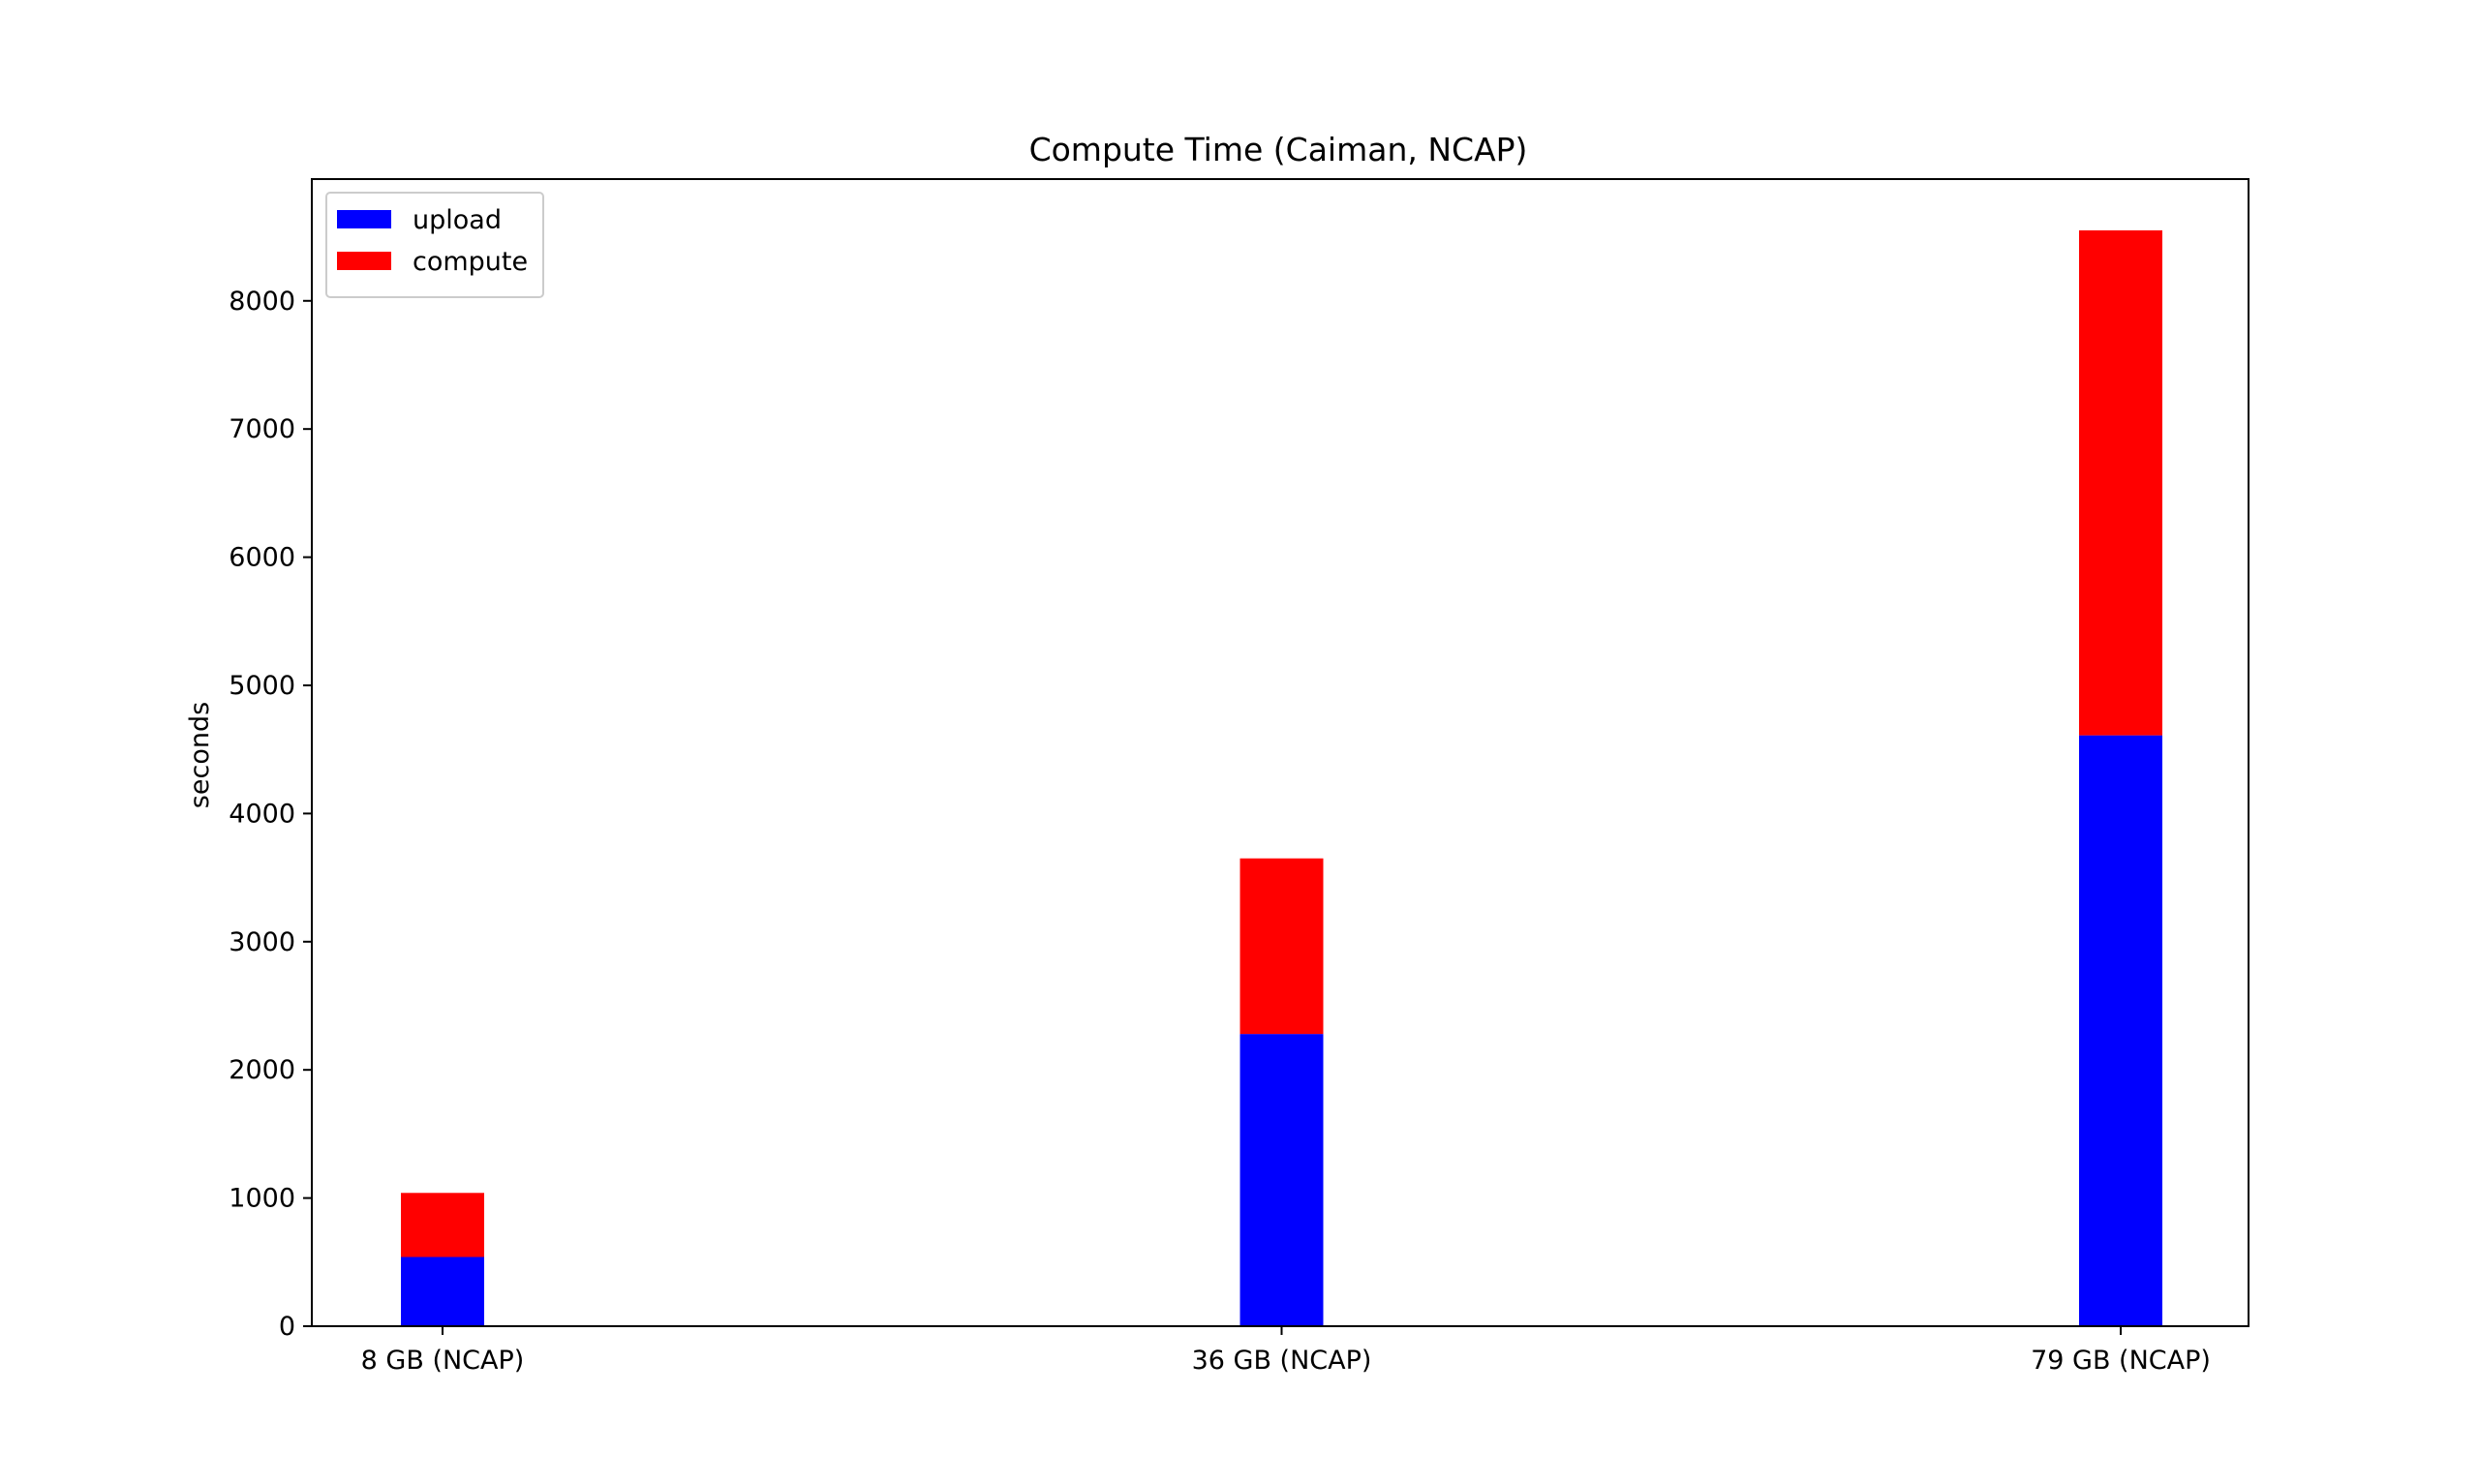  What do you see at coordinates (287, 1327) in the screenshot?
I see `y-tick-label-0: 0` at bounding box center [287, 1327].